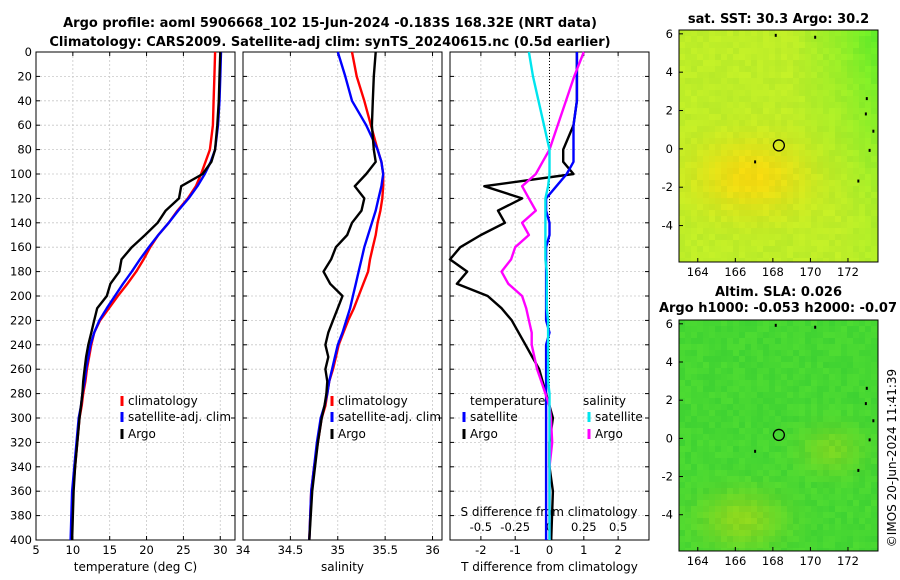 The height and width of the screenshot is (580, 900). Describe the element at coordinates (24, 76) in the screenshot. I see `depth-tick-label: 20` at that location.